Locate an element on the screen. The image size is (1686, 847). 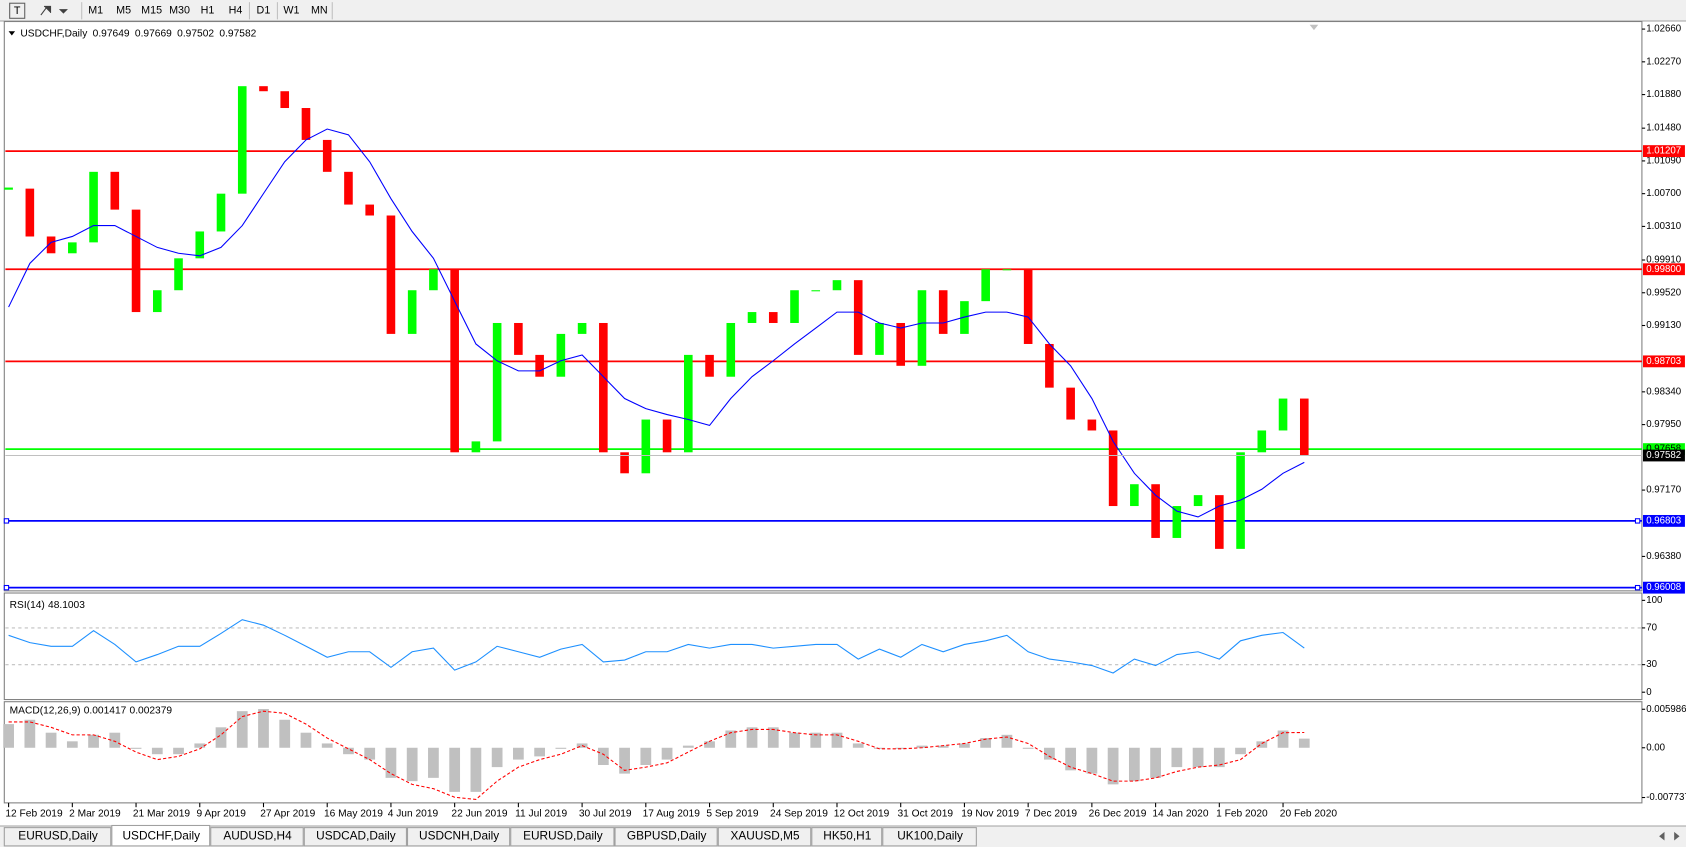
chart-tab-label: XAUUSD,M5 is located at coordinates (765, 835).